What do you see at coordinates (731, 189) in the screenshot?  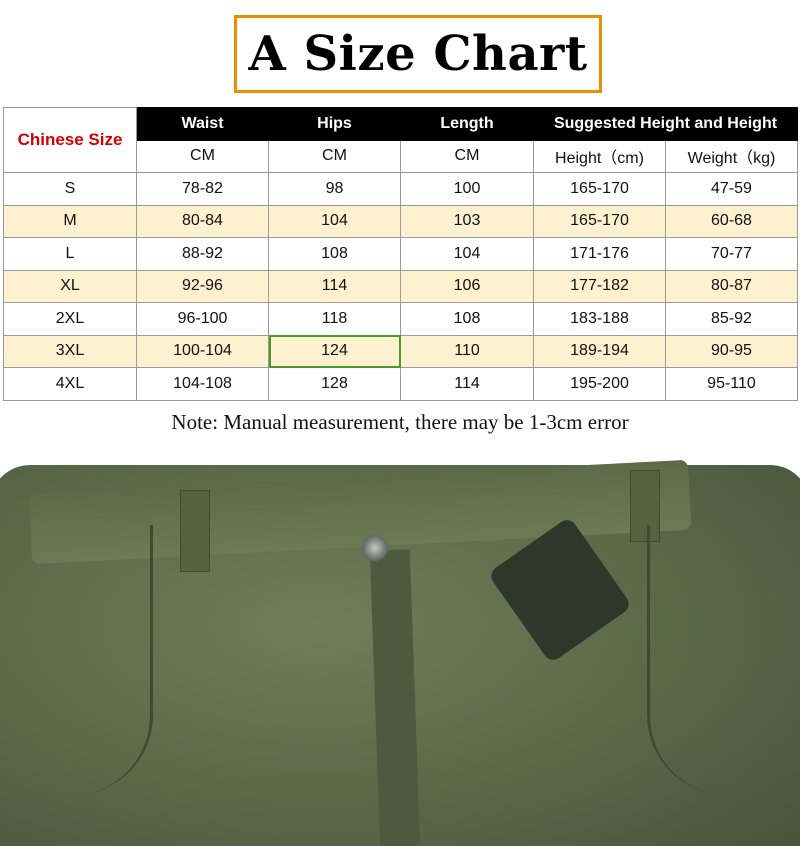 I see `table-cell: 47-59` at bounding box center [731, 189].